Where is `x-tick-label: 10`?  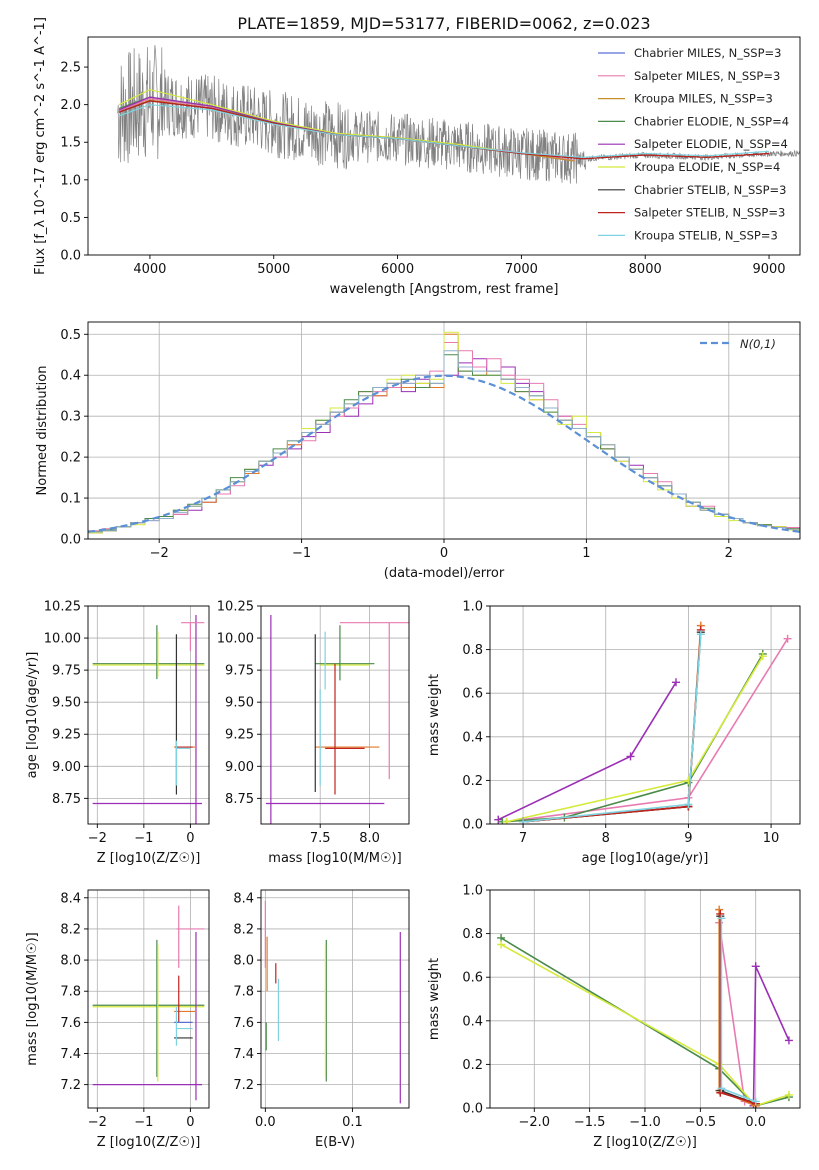
x-tick-label: 10 is located at coordinates (771, 838).